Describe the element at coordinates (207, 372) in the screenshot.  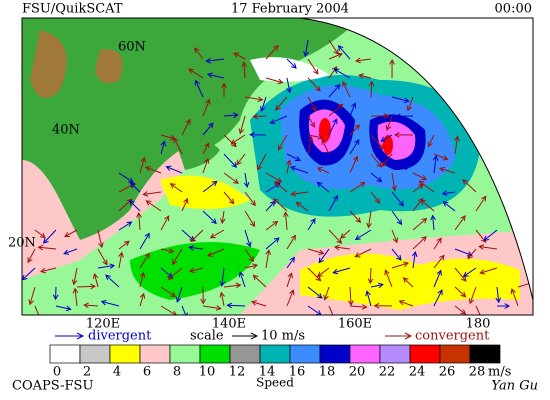
I see `colorbar-label: 10` at that location.